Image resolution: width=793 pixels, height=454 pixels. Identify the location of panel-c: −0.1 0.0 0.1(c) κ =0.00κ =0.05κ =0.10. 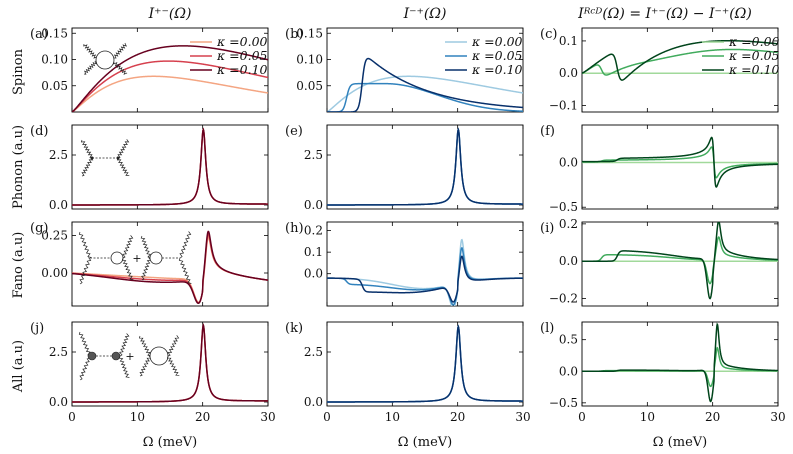
(660, 70).